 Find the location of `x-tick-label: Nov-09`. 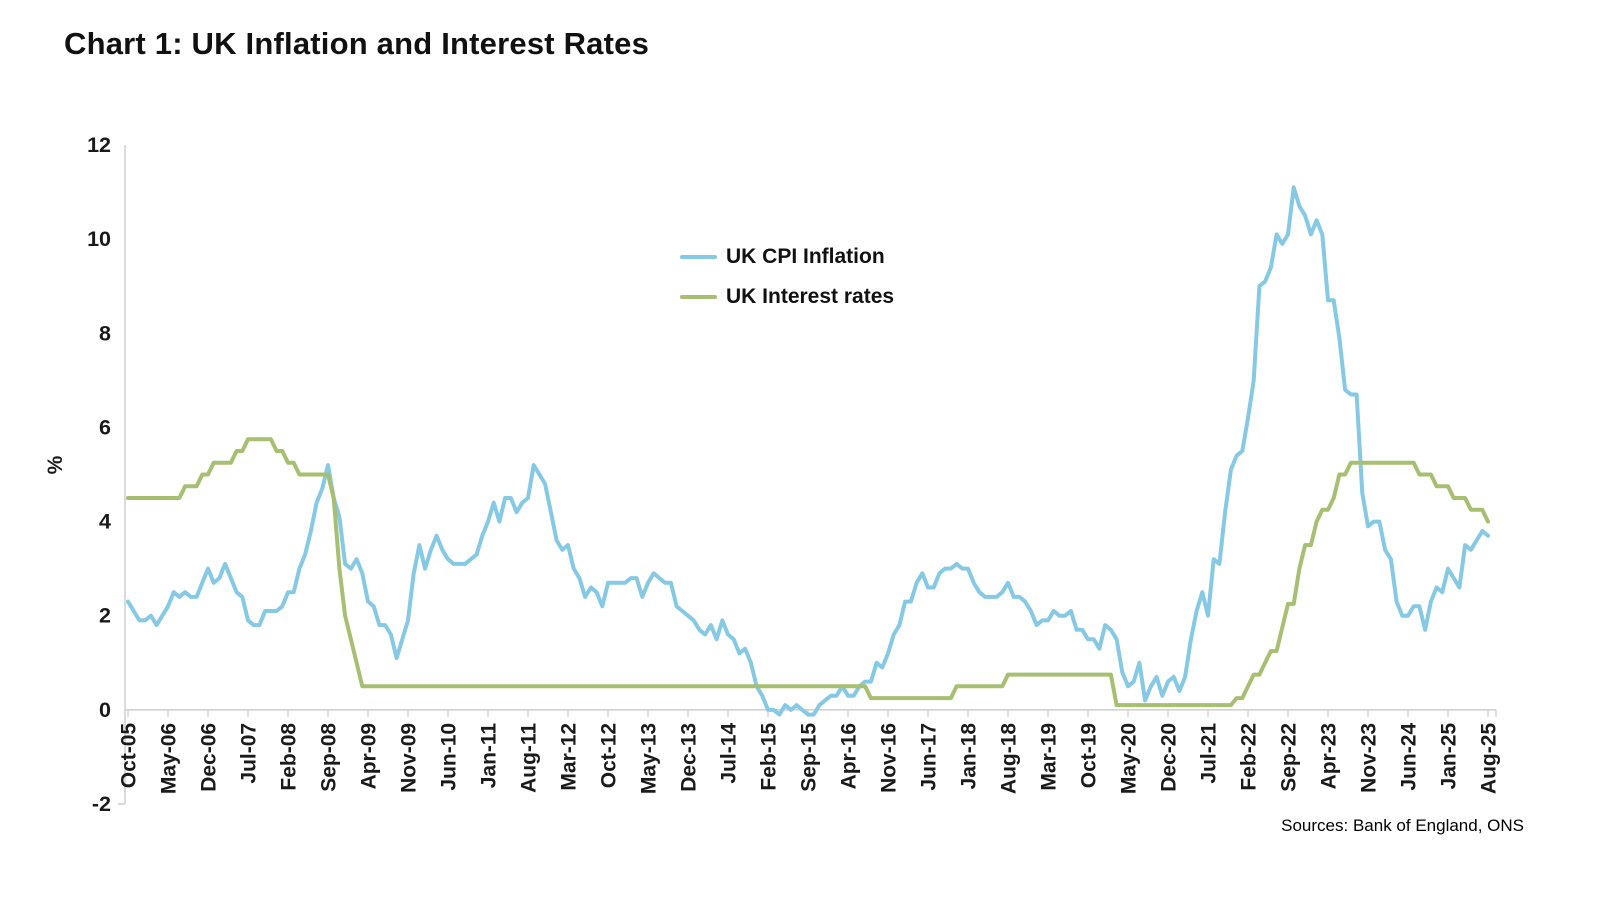

x-tick-label: Nov-09 is located at coordinates (409, 758).